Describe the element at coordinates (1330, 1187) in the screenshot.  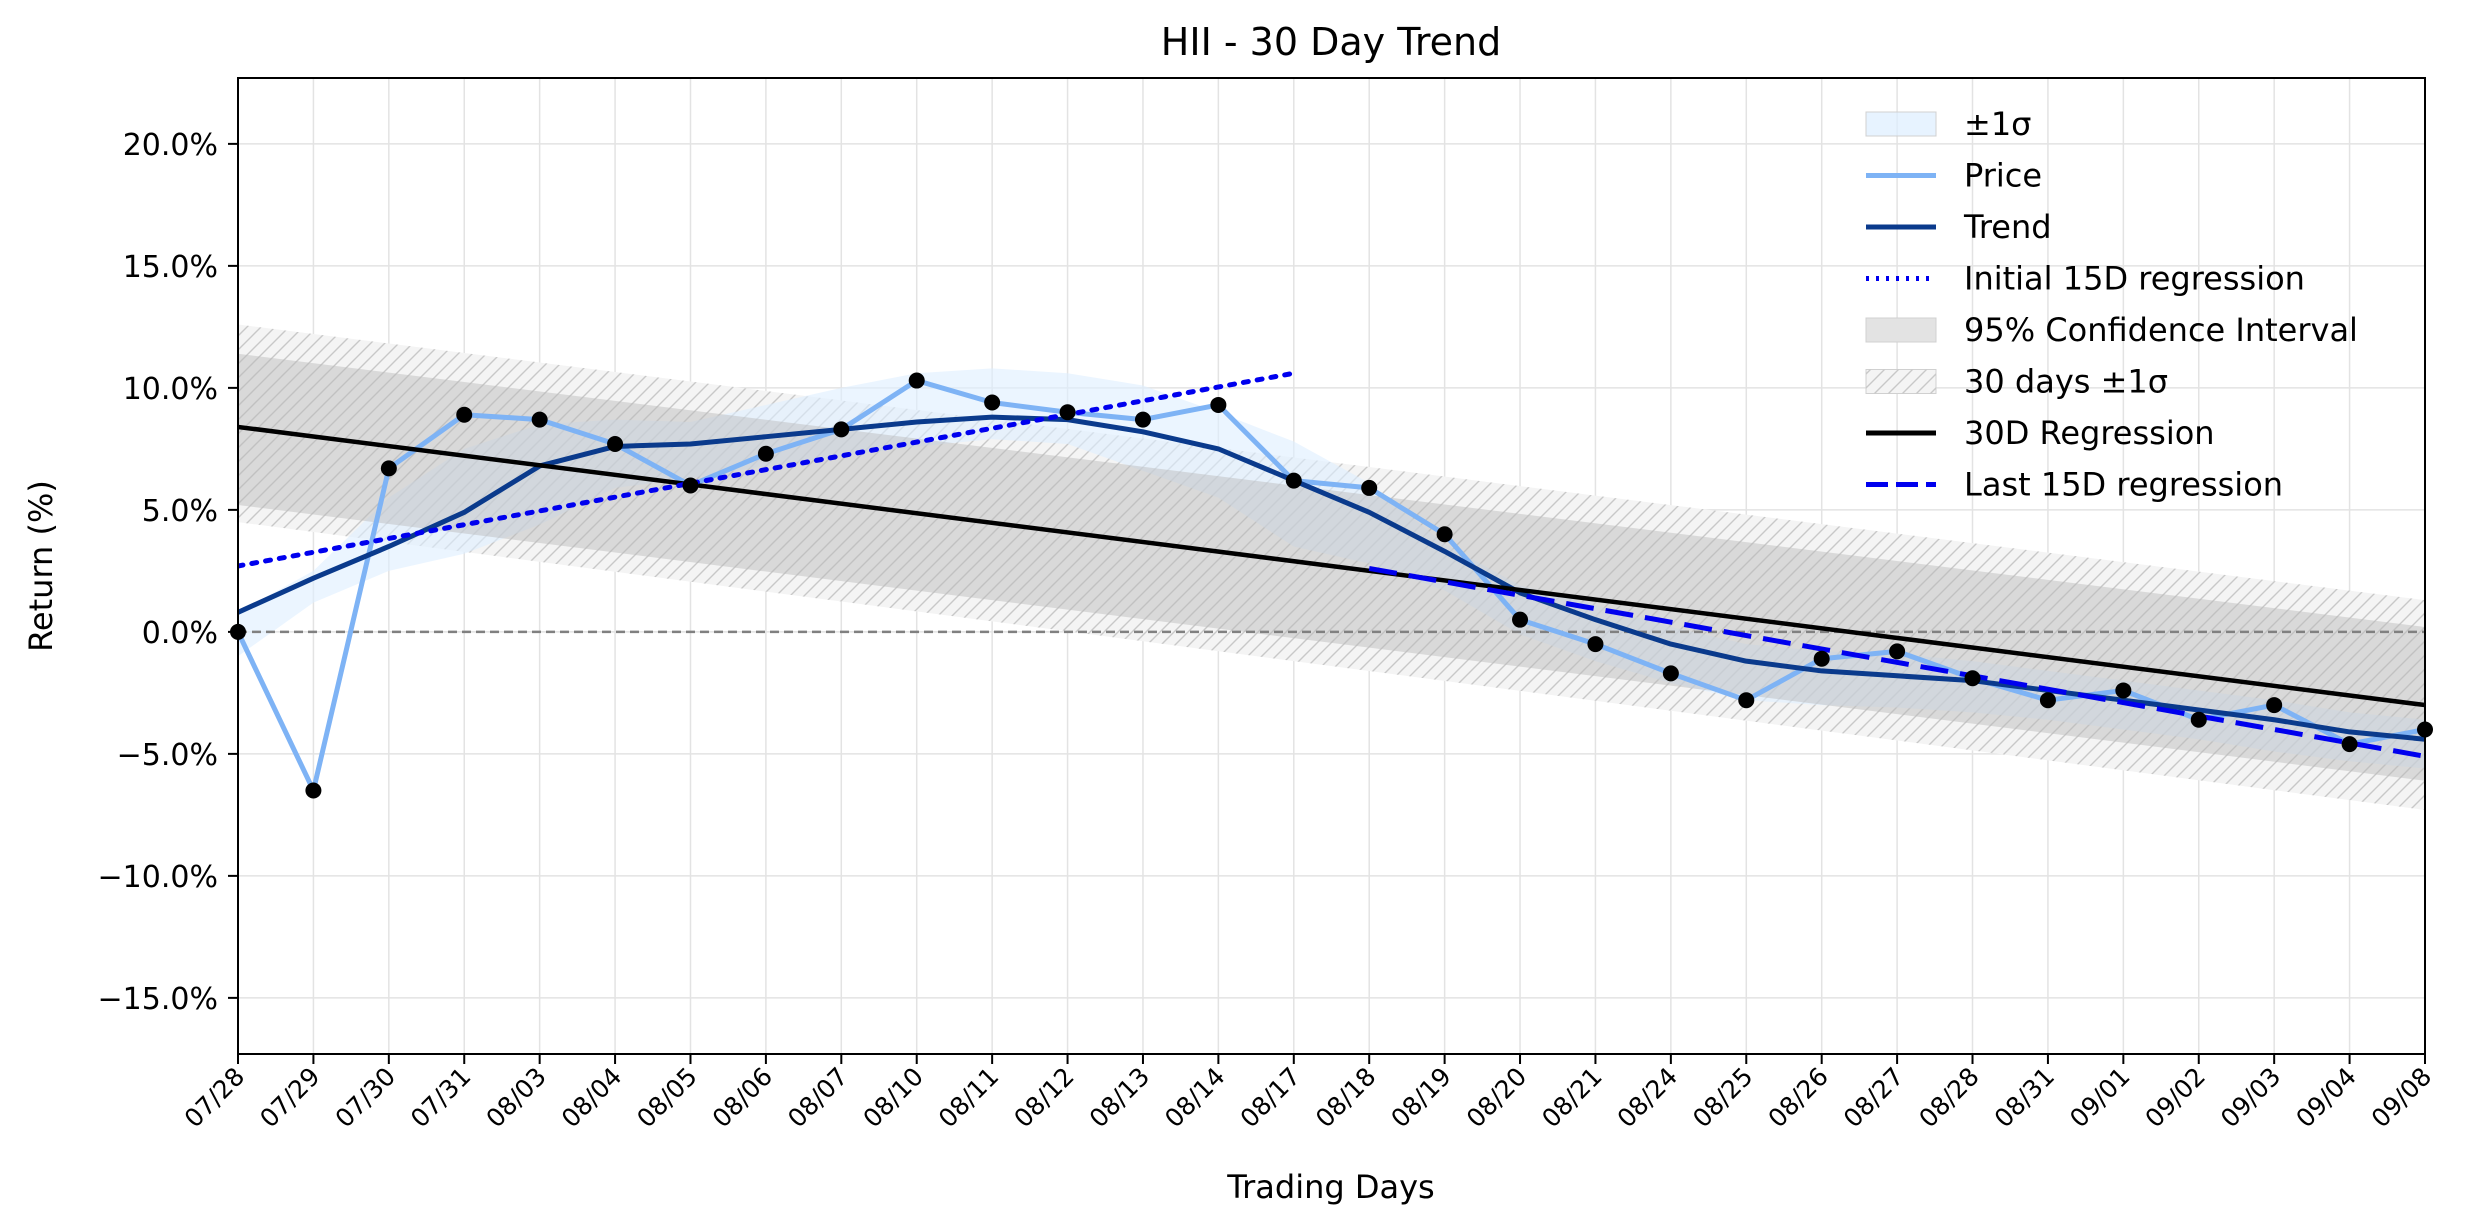
I see `x-axis-label: Trading Days` at that location.